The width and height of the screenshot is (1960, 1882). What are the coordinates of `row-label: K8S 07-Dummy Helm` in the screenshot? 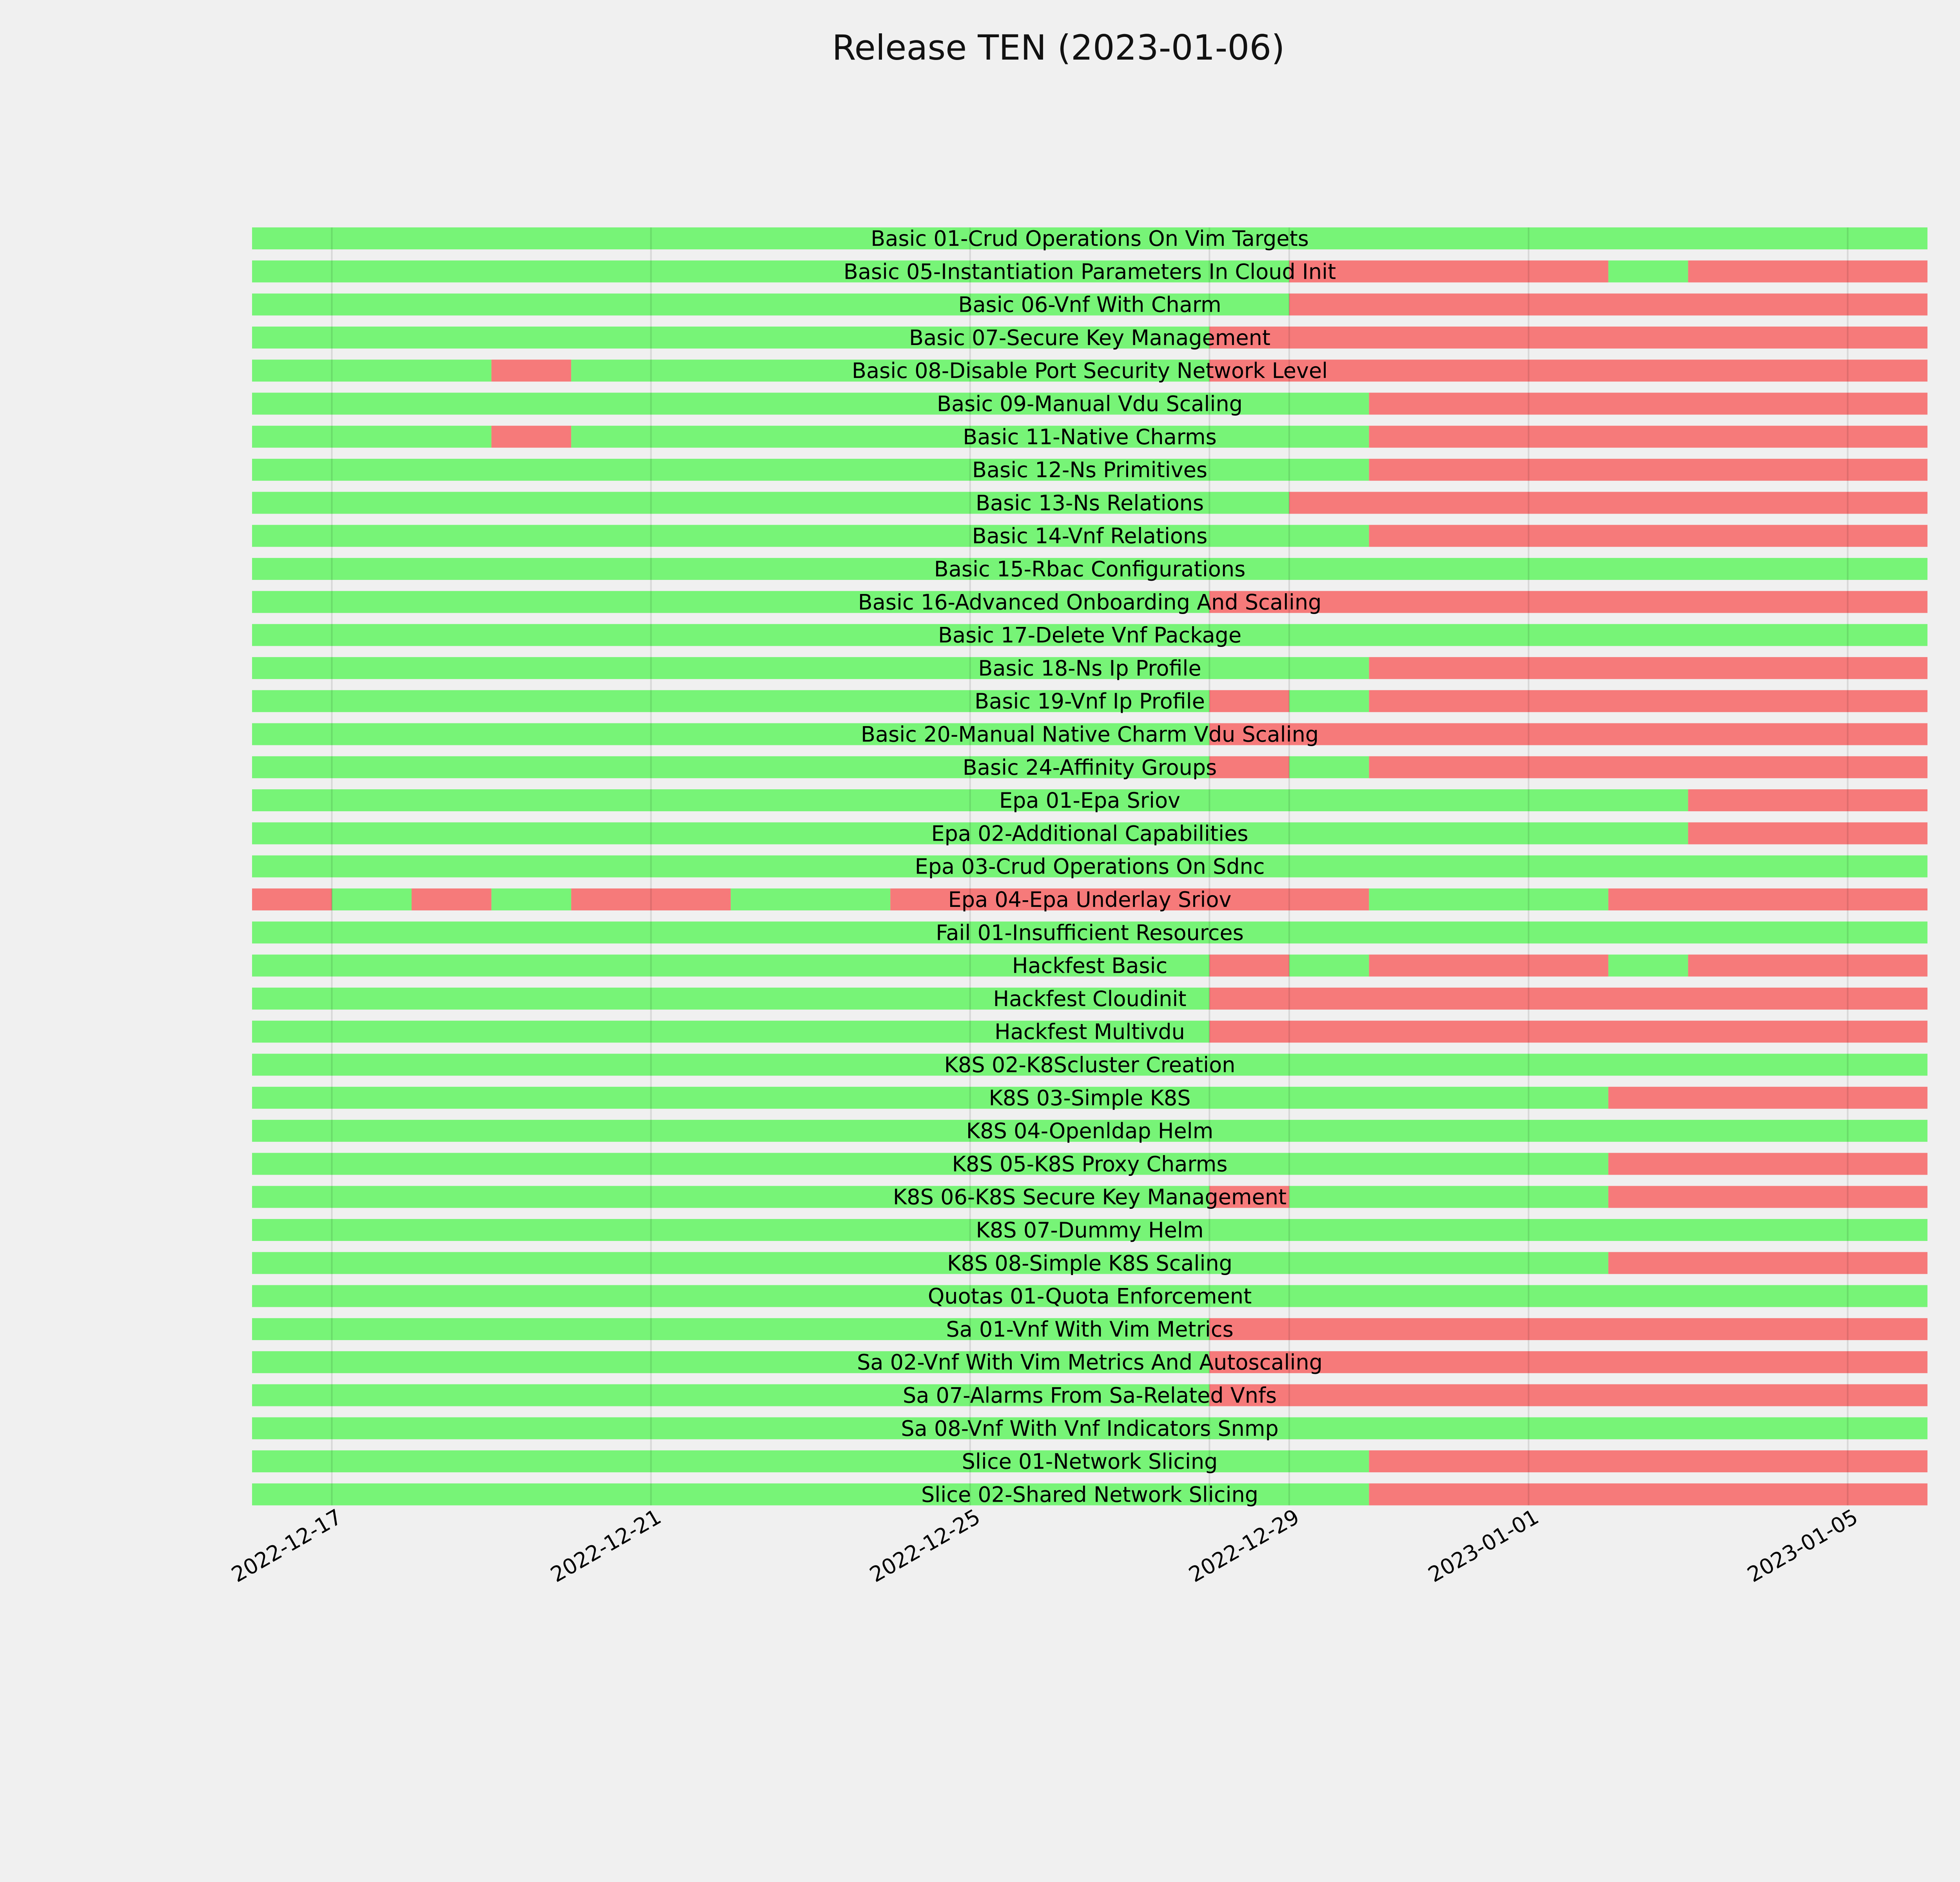 It's located at (1090, 1230).